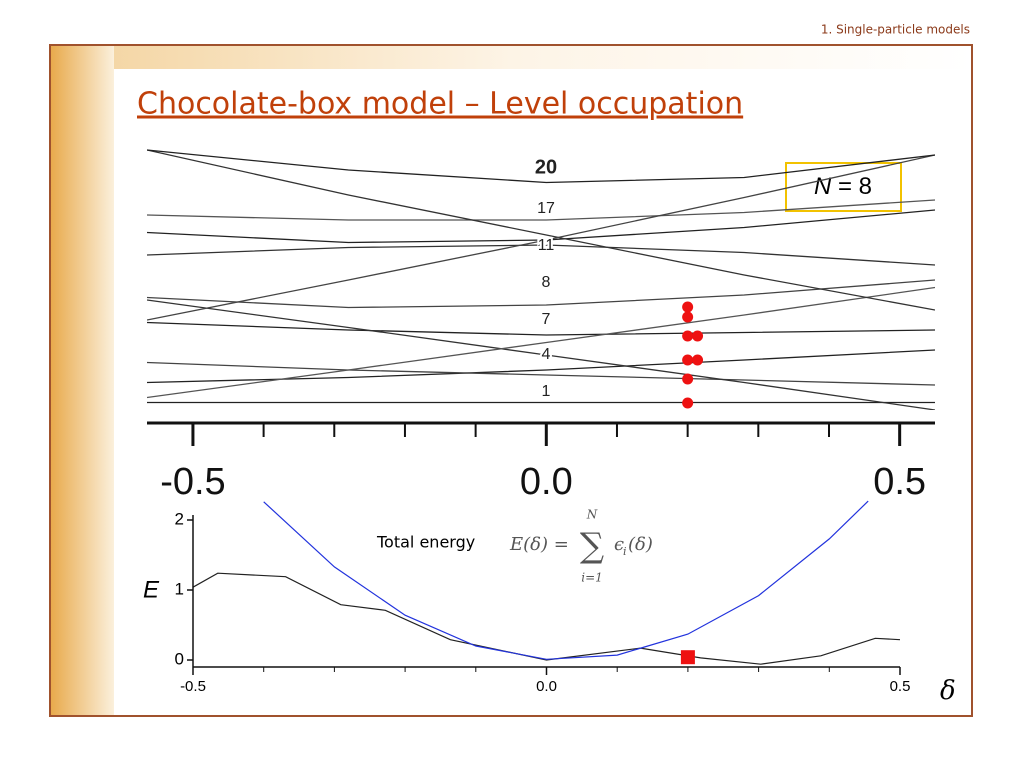 The height and width of the screenshot is (768, 1024). Describe the element at coordinates (546, 245) in the screenshot. I see `level-label: 11` at that location.